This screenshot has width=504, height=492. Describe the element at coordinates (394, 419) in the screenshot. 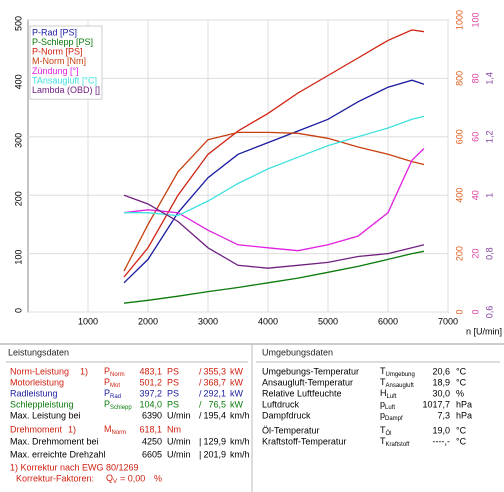

I see `symbol-sub: Dampf` at that location.